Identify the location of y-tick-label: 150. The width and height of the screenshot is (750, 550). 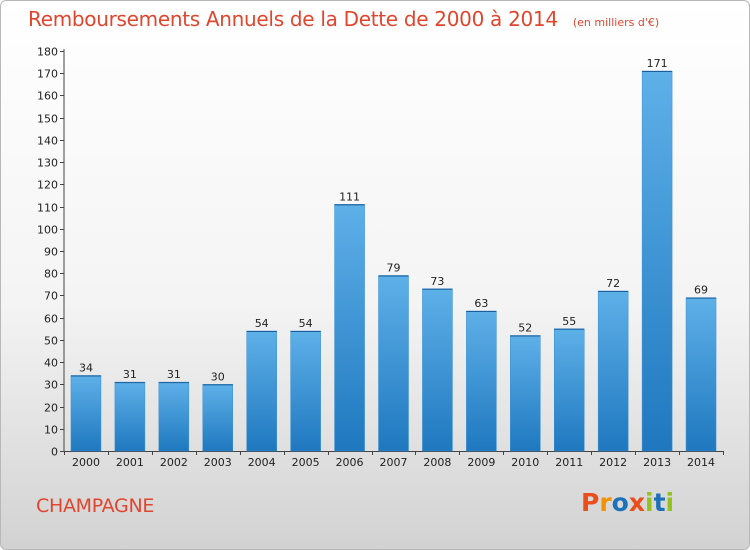
(47, 119).